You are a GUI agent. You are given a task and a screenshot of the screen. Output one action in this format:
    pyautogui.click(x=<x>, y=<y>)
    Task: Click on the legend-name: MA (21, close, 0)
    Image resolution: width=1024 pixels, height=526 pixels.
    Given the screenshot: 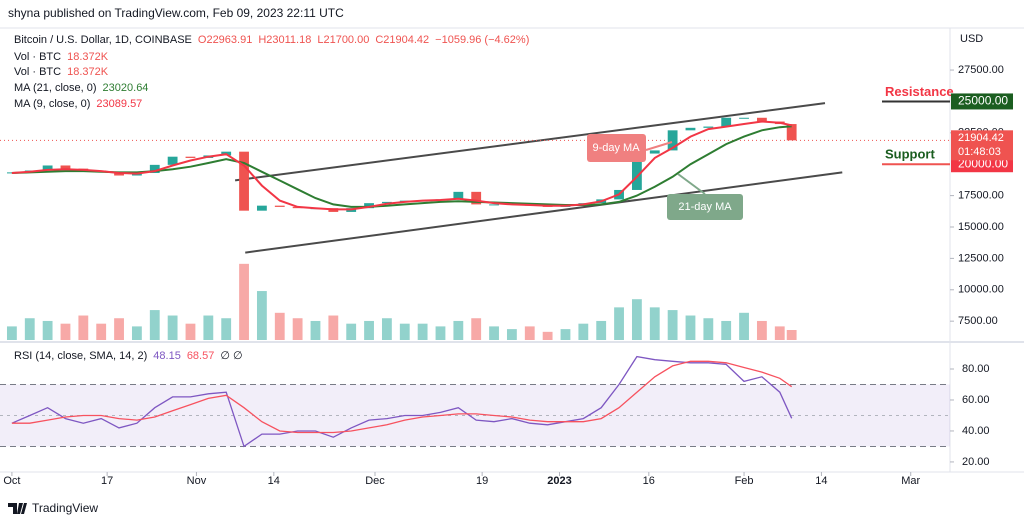 What is the action you would take?
    pyautogui.click(x=55, y=88)
    